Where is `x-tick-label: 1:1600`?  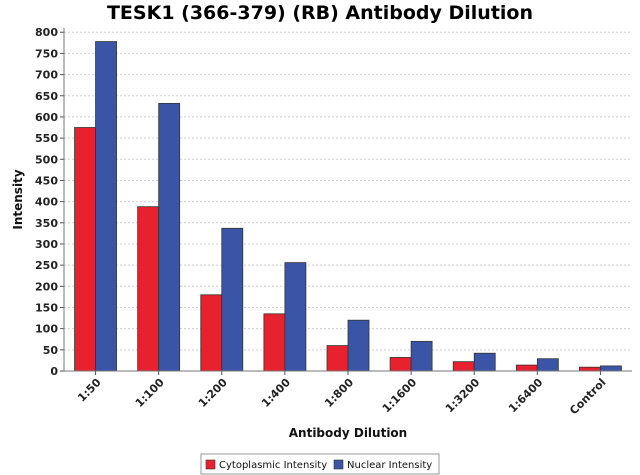 x-tick-label: 1:1600 is located at coordinates (400, 396).